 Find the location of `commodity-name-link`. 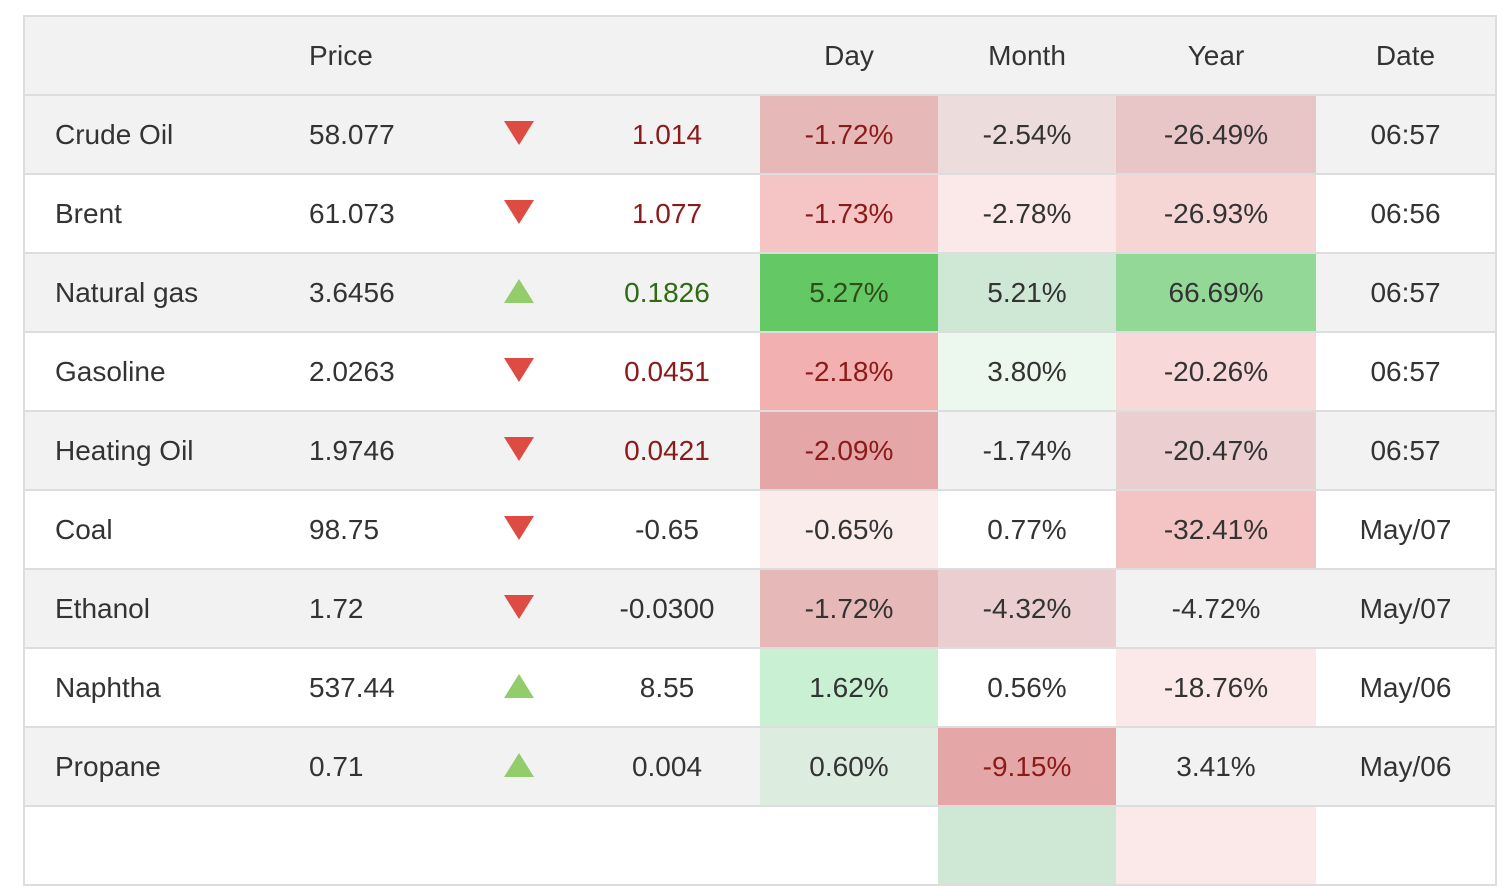

commodity-name-link is located at coordinates (152, 846).